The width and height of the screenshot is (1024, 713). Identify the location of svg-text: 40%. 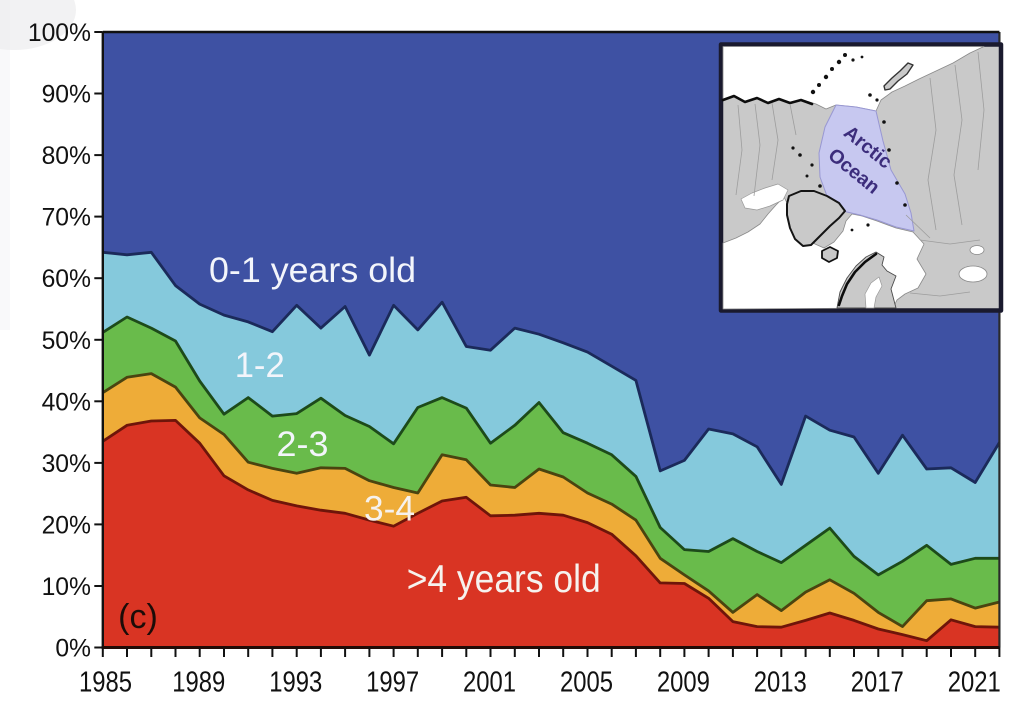
(66, 402).